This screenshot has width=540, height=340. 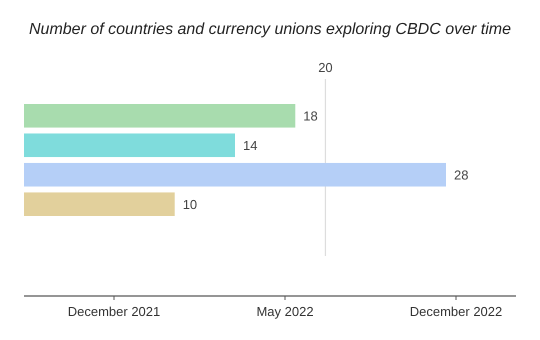 I want to click on data-label: 28, so click(x=461, y=174).